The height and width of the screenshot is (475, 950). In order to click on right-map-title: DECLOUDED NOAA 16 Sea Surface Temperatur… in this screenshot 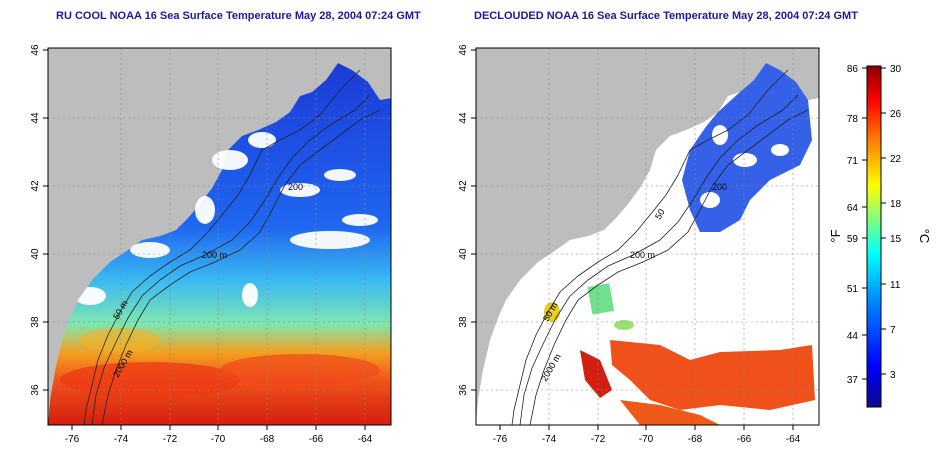, I will do `click(666, 16)`.